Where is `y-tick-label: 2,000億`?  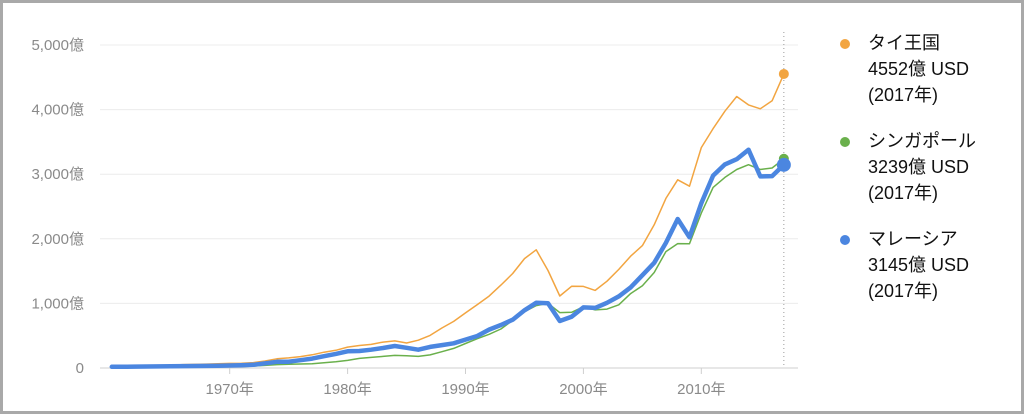
y-tick-label: 2,000億 is located at coordinates (57, 239).